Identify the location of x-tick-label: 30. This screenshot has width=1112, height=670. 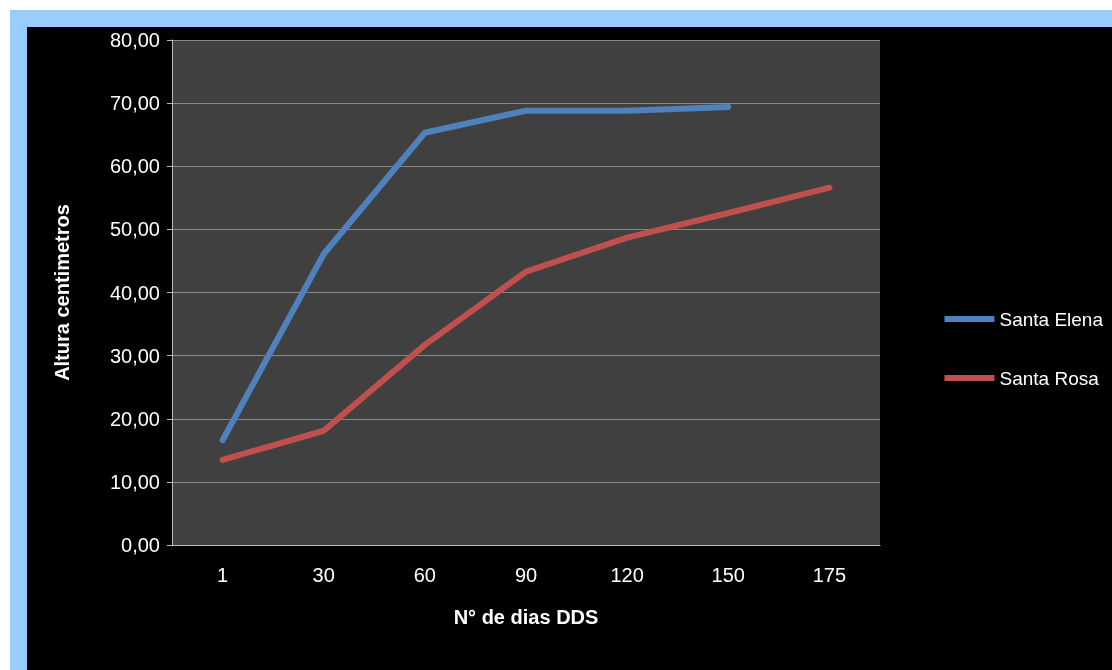
(323, 575).